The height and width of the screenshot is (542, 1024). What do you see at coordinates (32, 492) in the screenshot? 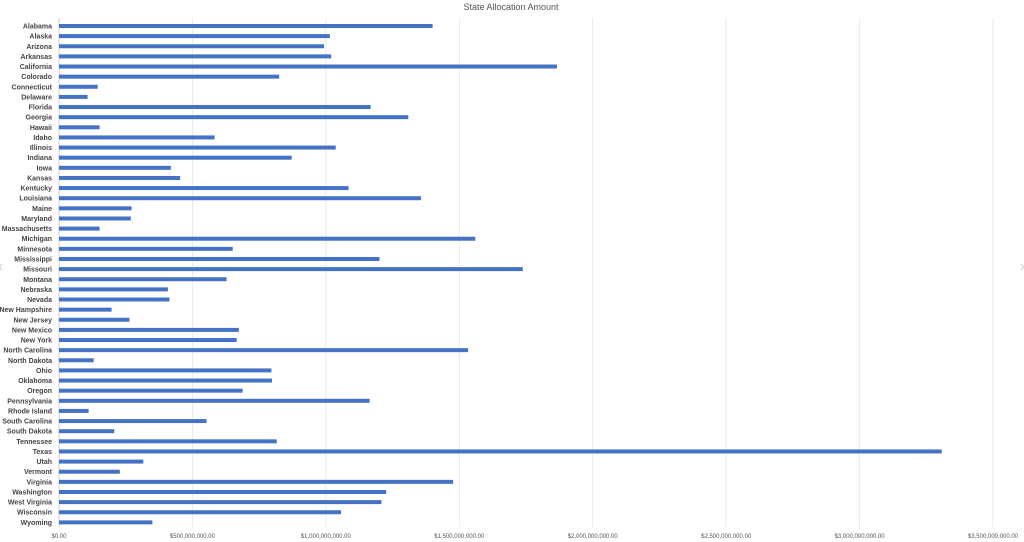
I see `category-label: Washington` at bounding box center [32, 492].